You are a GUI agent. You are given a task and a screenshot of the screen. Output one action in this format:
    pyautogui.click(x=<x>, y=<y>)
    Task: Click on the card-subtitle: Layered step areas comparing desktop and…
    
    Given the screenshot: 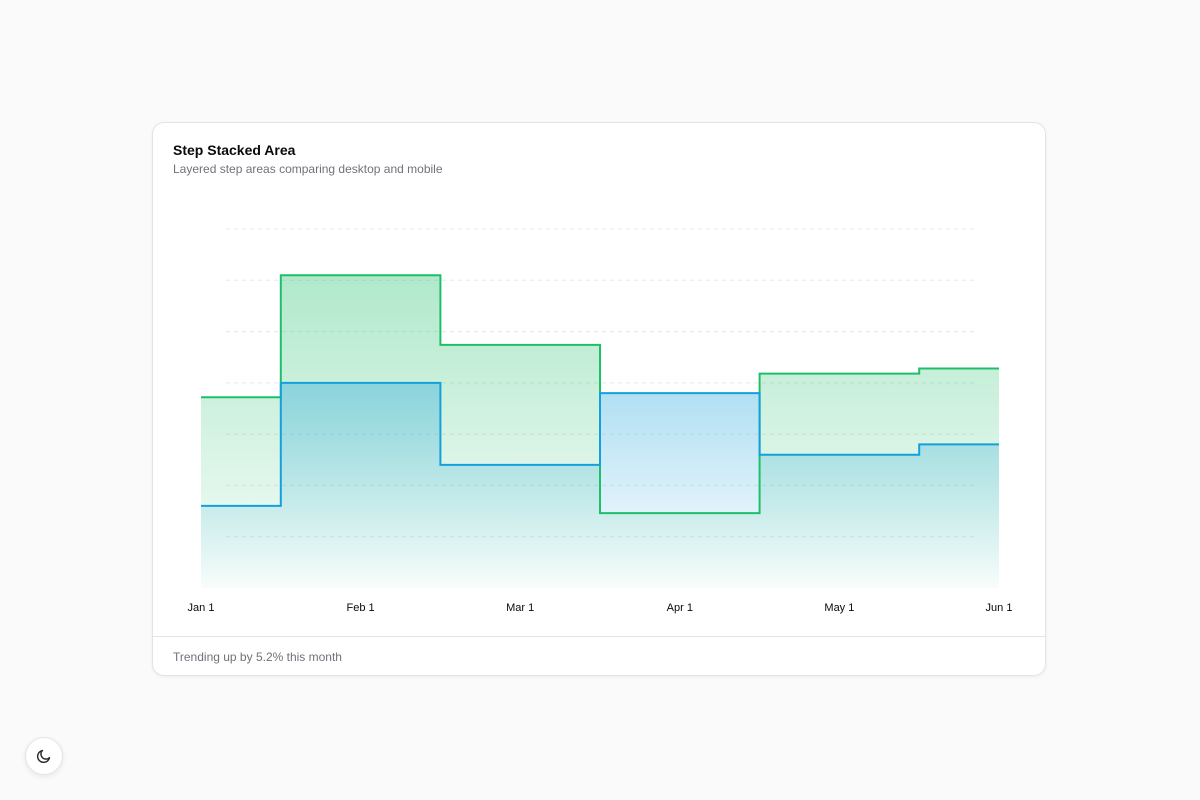 What is the action you would take?
    pyautogui.click(x=308, y=169)
    